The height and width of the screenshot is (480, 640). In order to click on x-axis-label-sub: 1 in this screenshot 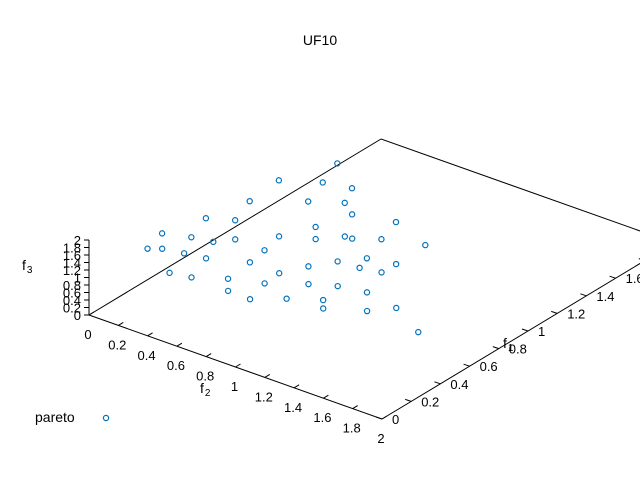, I will do `click(511, 348)`.